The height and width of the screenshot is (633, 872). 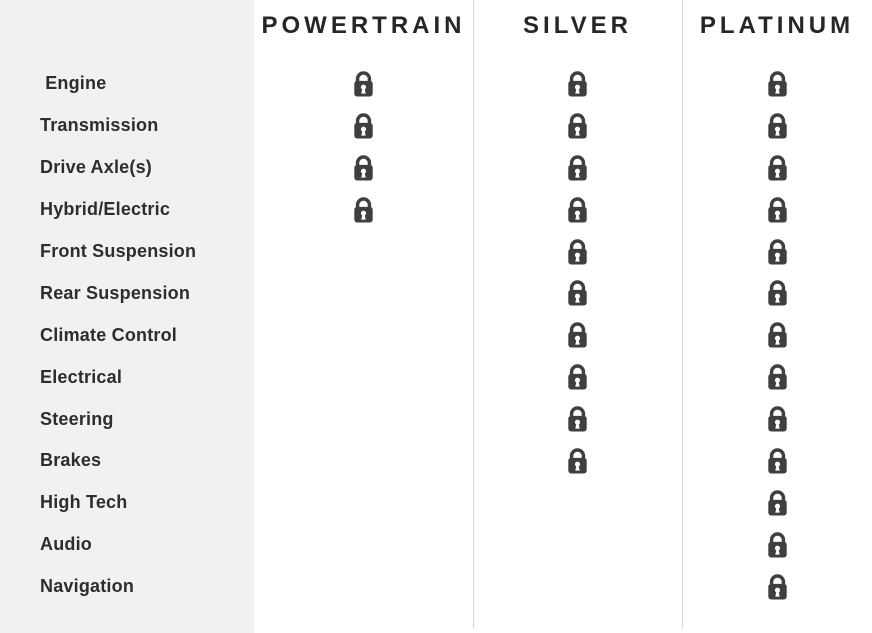 What do you see at coordinates (127, 31) in the screenshot?
I see `corner-cell` at bounding box center [127, 31].